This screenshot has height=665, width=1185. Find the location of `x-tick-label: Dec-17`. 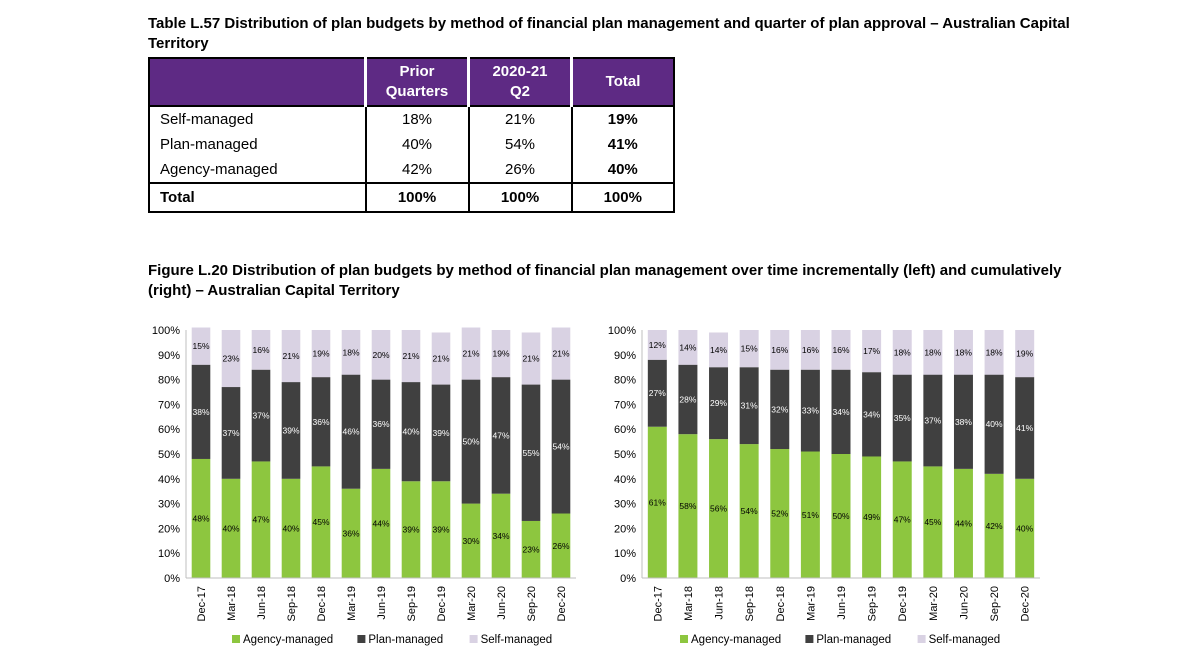

x-tick-label: Dec-17 is located at coordinates (202, 603).